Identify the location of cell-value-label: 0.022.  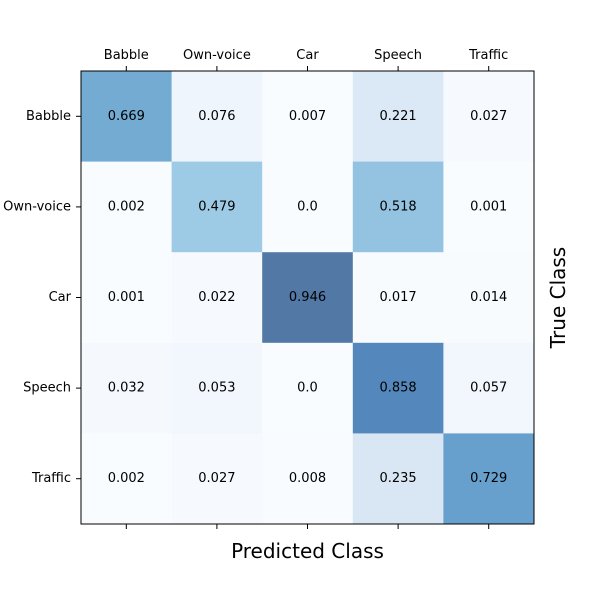
(216, 297).